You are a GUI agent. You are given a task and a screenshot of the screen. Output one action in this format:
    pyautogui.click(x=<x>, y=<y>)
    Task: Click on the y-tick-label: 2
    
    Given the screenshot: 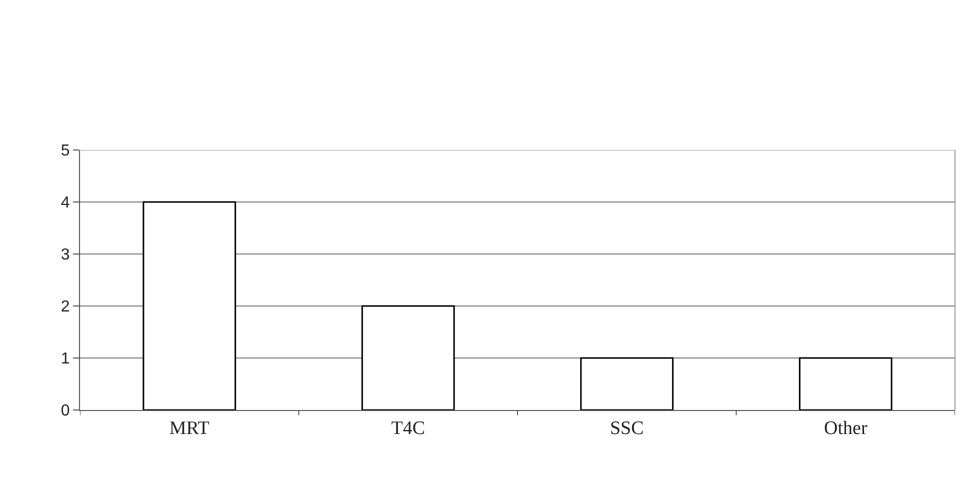 What is the action you would take?
    pyautogui.click(x=65, y=307)
    